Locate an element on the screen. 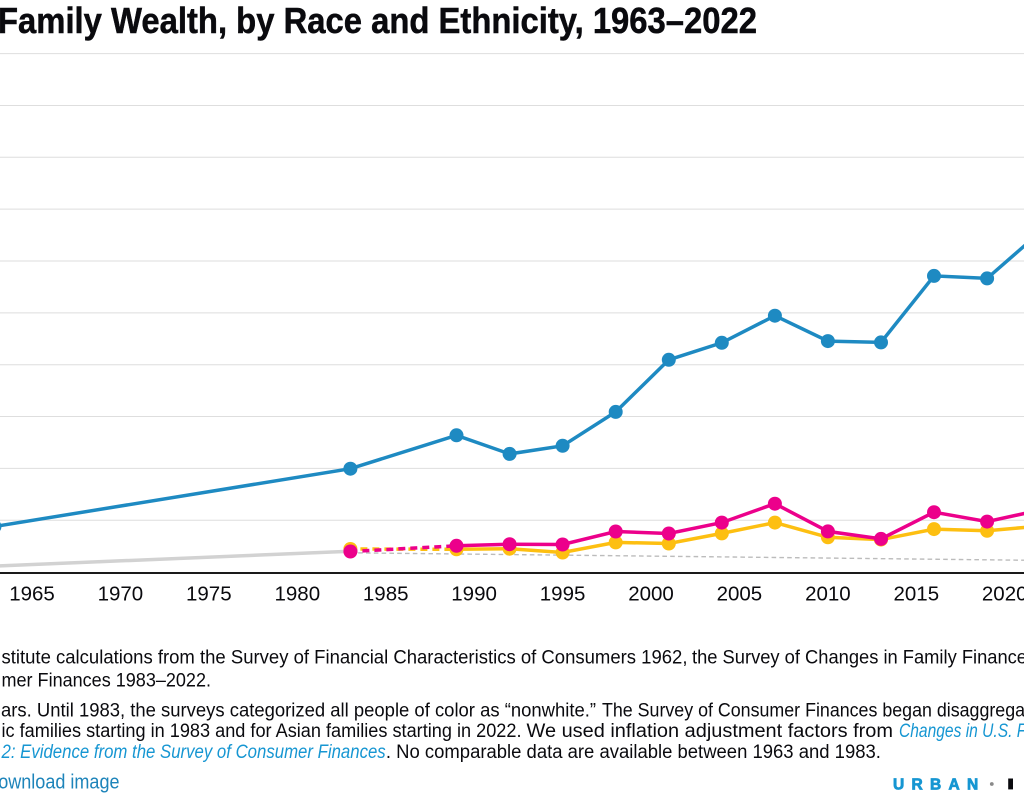  svg-text: URBAN is located at coordinates (939, 784).